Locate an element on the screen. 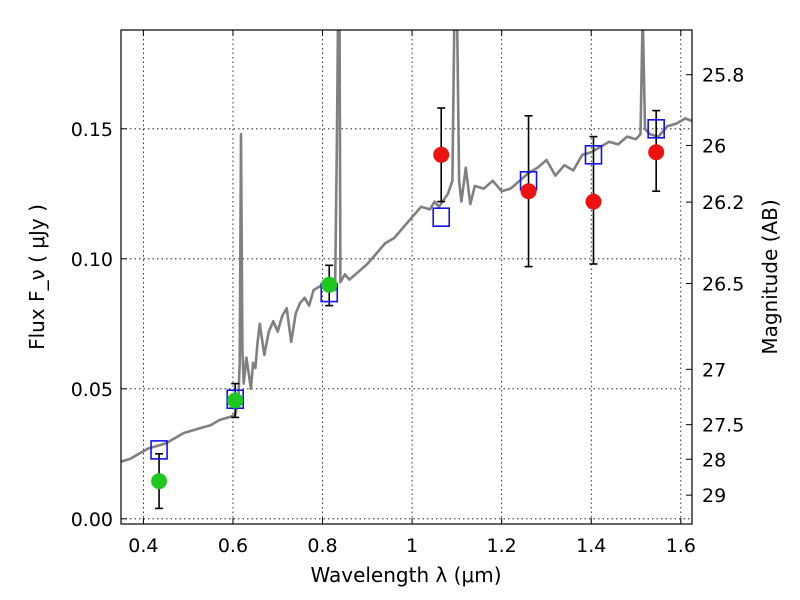 The image size is (800, 600). x-tick-label: 0.4 is located at coordinates (143, 546).